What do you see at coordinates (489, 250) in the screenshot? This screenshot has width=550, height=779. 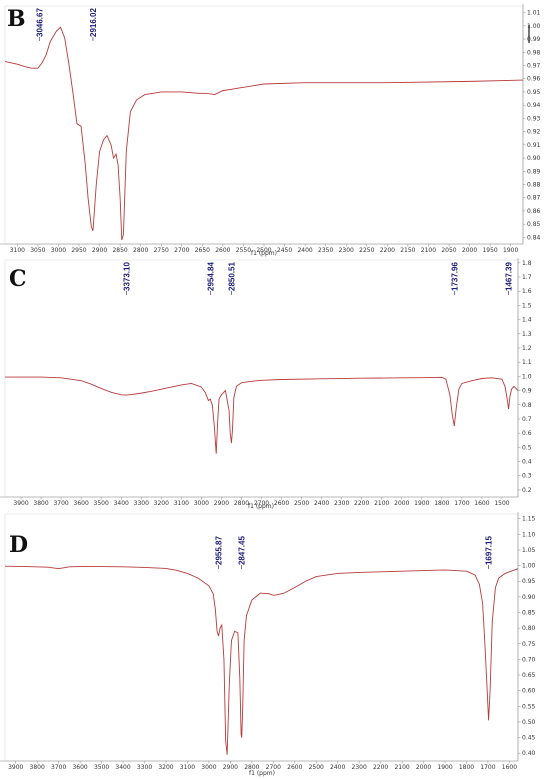 I see `x-tick-label: 1950` at bounding box center [489, 250].